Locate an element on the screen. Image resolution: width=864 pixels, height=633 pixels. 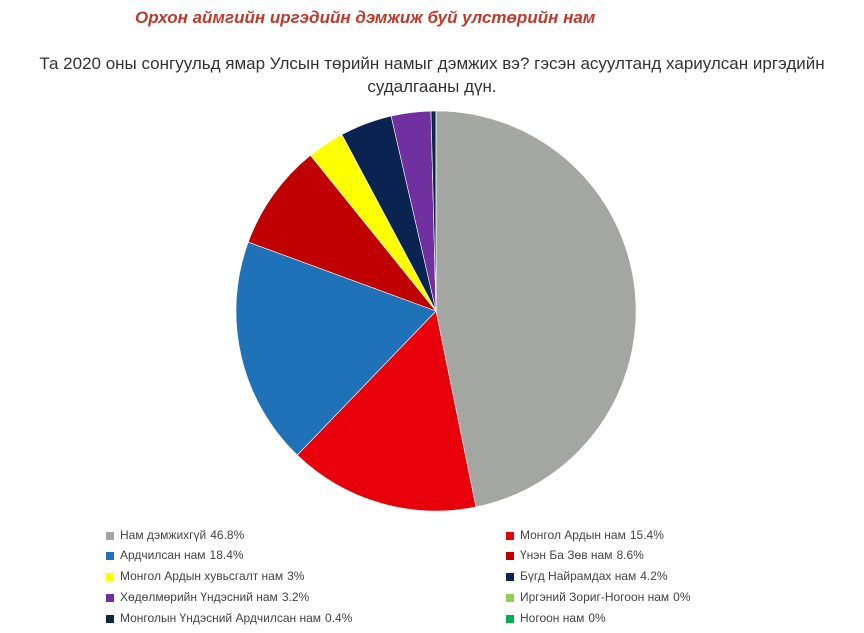
legend-name: Ногоон нам is located at coordinates (552, 618).